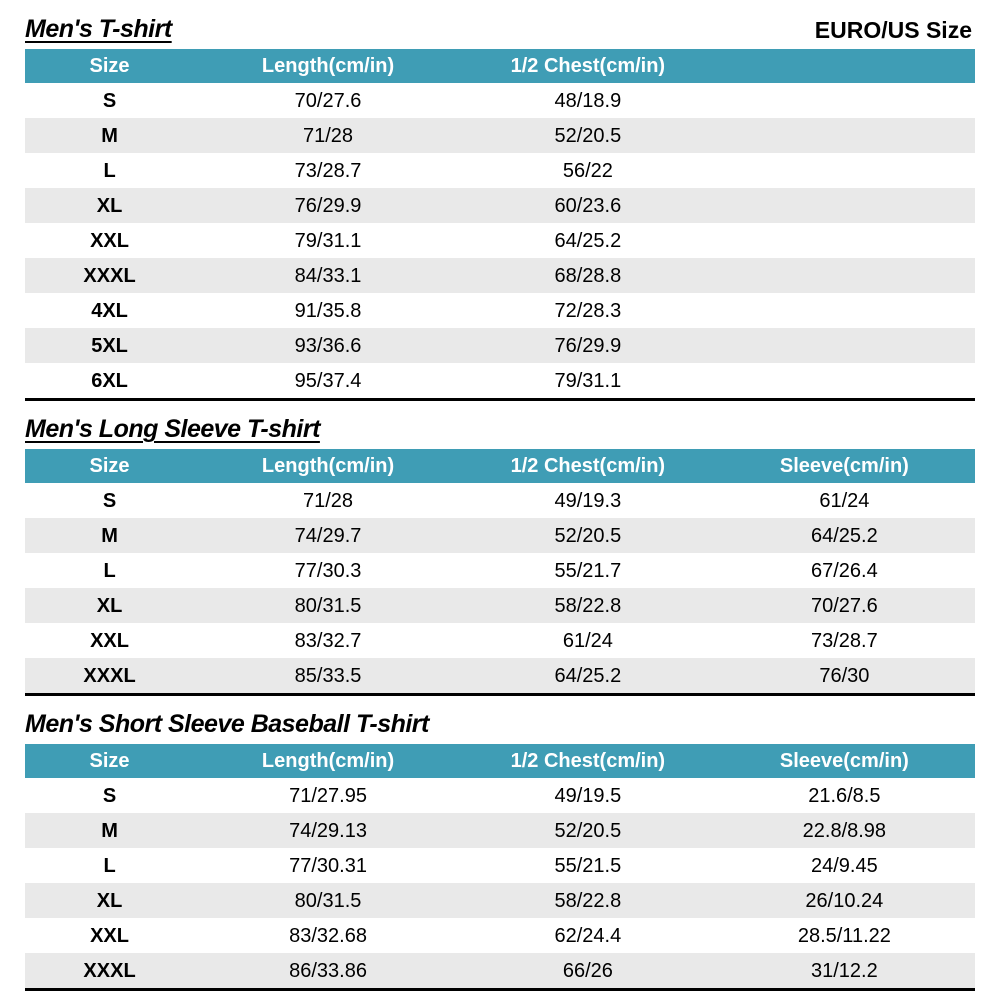  What do you see at coordinates (328, 380) in the screenshot?
I see `value-cell: 95/37.4` at bounding box center [328, 380].